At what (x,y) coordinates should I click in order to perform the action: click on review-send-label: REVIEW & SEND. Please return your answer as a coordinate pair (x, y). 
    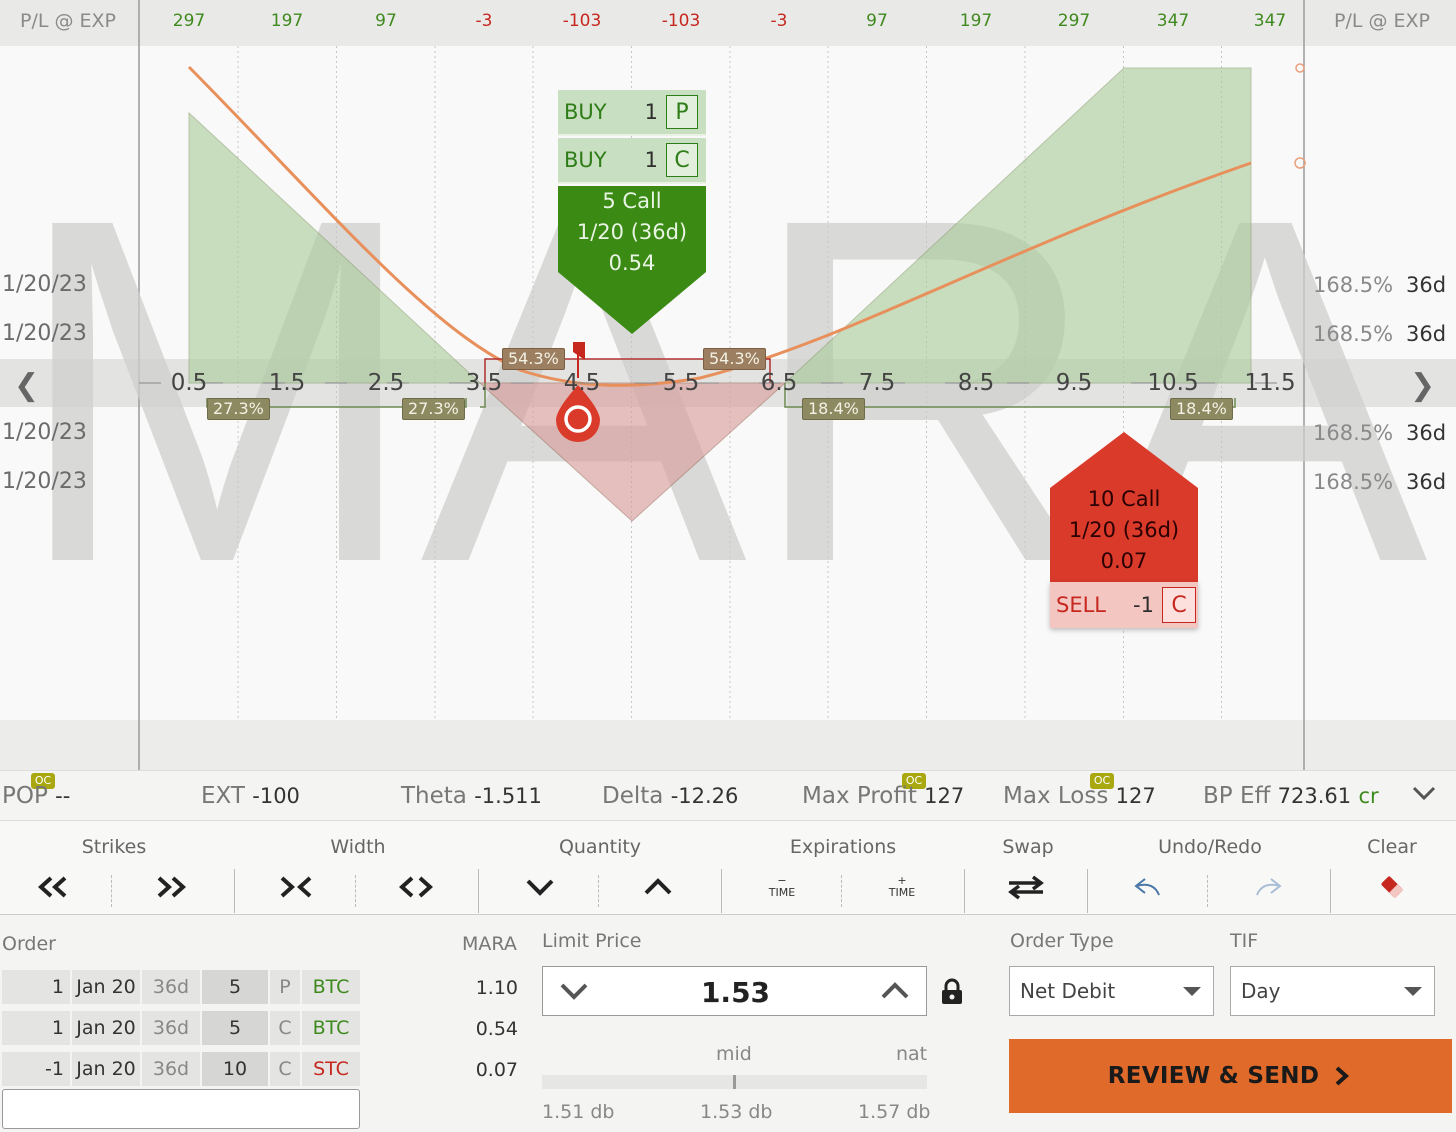
    Looking at the image, I should click on (1213, 1076).